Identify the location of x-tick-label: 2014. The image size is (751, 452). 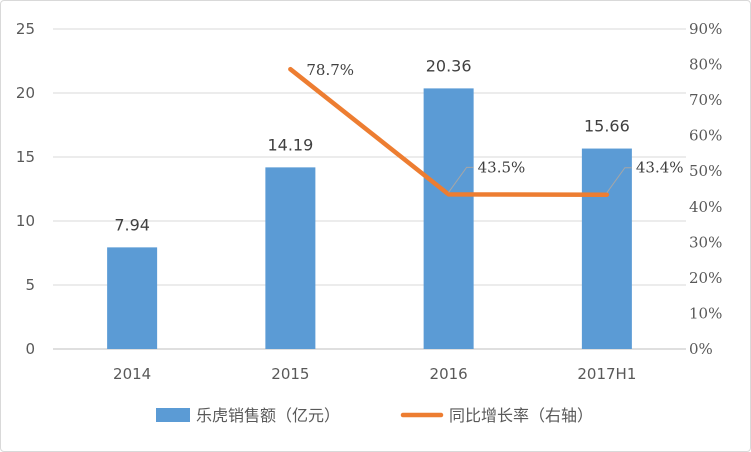
(132, 374).